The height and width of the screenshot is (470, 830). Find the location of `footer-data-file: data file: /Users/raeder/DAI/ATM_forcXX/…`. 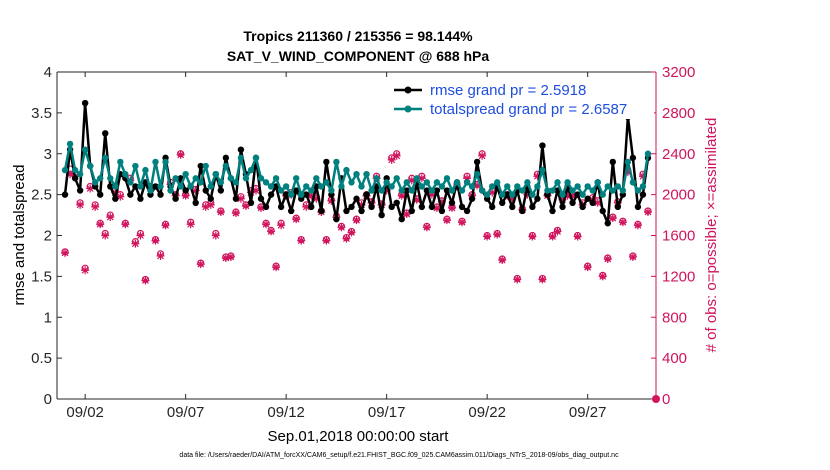

footer-data-file: data file: /Users/raeder/DAI/ATM_forcXX/… is located at coordinates (399, 455).